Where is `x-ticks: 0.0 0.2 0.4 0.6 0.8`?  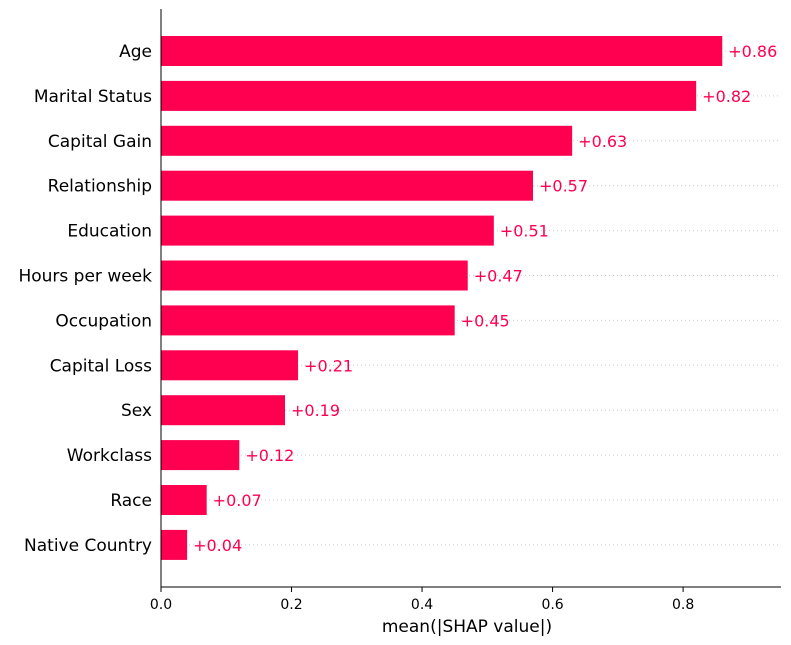 x-ticks: 0.0 0.2 0.4 0.6 0.8 is located at coordinates (422, 600).